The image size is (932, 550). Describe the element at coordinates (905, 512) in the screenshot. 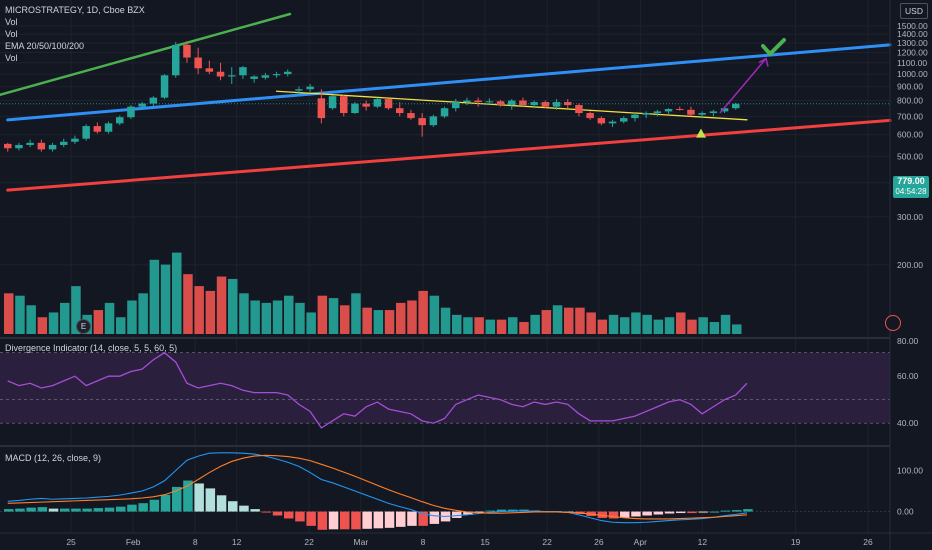

I see `macd-tick-label: 0.00` at that location.